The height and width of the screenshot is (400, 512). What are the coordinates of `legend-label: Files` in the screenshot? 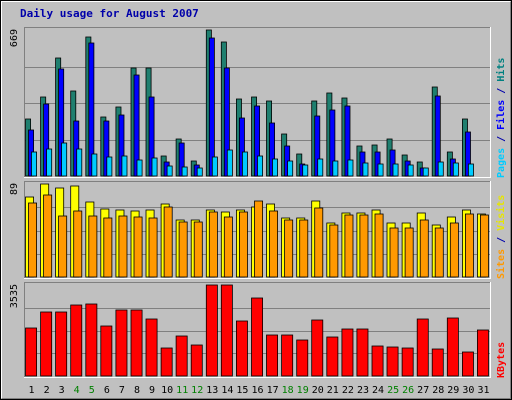 It's located at (501, 115).